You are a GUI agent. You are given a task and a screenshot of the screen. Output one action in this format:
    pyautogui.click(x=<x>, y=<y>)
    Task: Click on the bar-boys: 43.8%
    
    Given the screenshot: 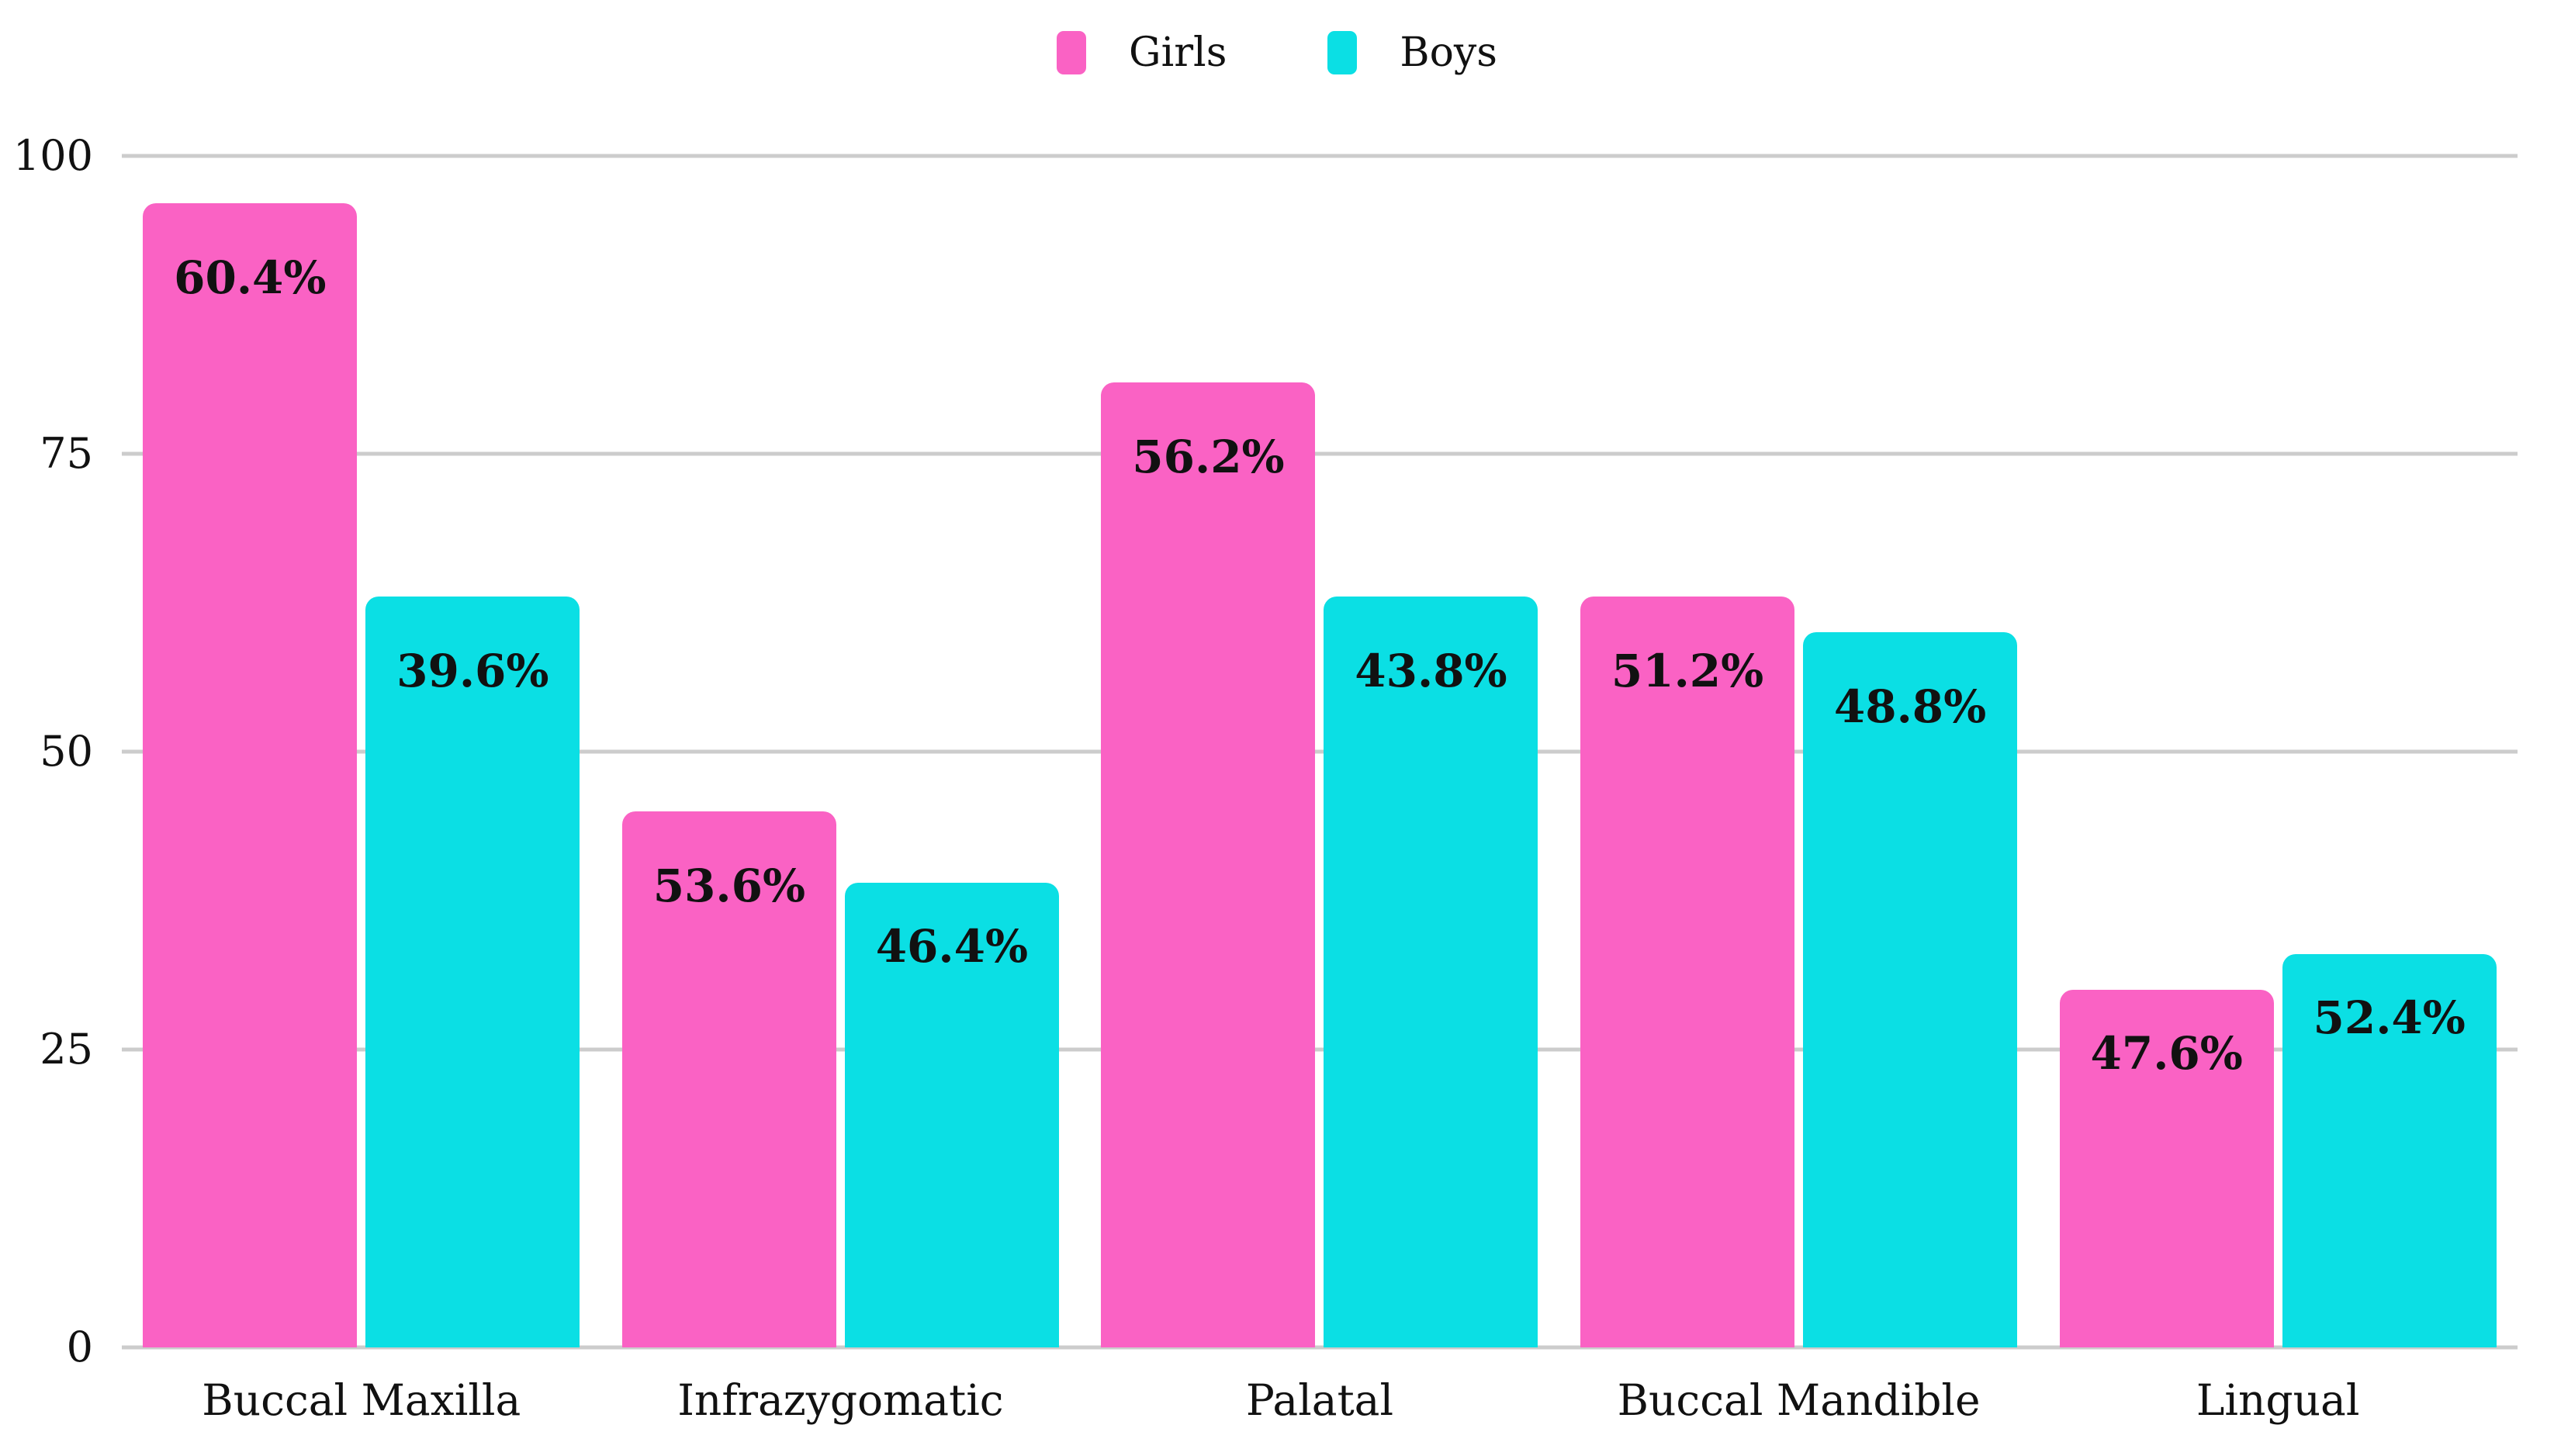 What is the action you would take?
    pyautogui.click(x=1431, y=972)
    